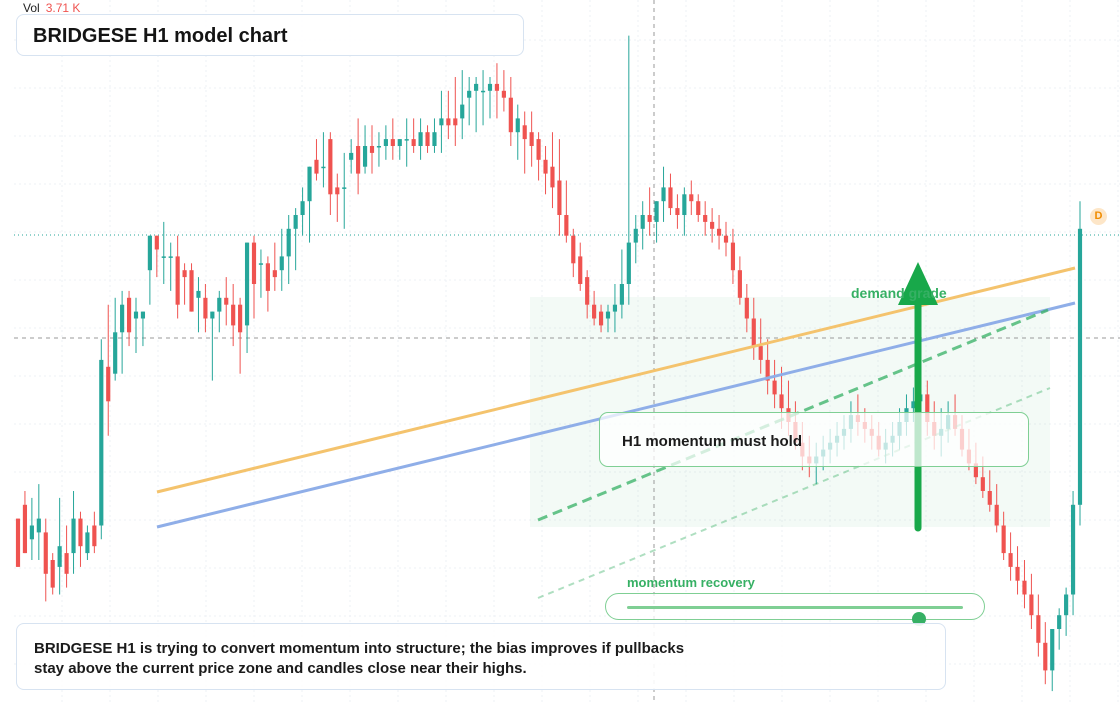  What do you see at coordinates (712, 441) in the screenshot?
I see `momentum-annotation-text: H1 momentum must hold` at bounding box center [712, 441].